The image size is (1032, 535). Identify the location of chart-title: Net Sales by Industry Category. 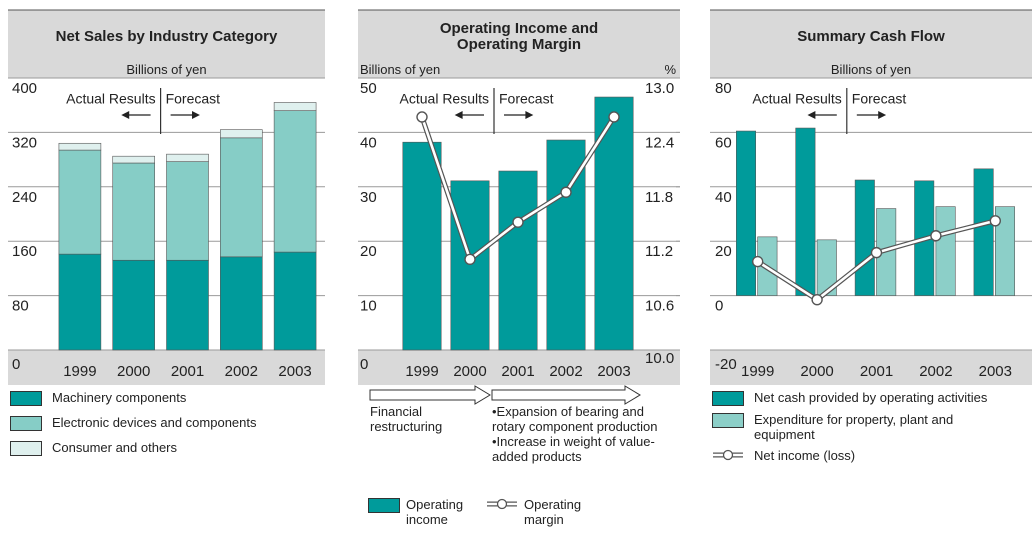
(166, 36).